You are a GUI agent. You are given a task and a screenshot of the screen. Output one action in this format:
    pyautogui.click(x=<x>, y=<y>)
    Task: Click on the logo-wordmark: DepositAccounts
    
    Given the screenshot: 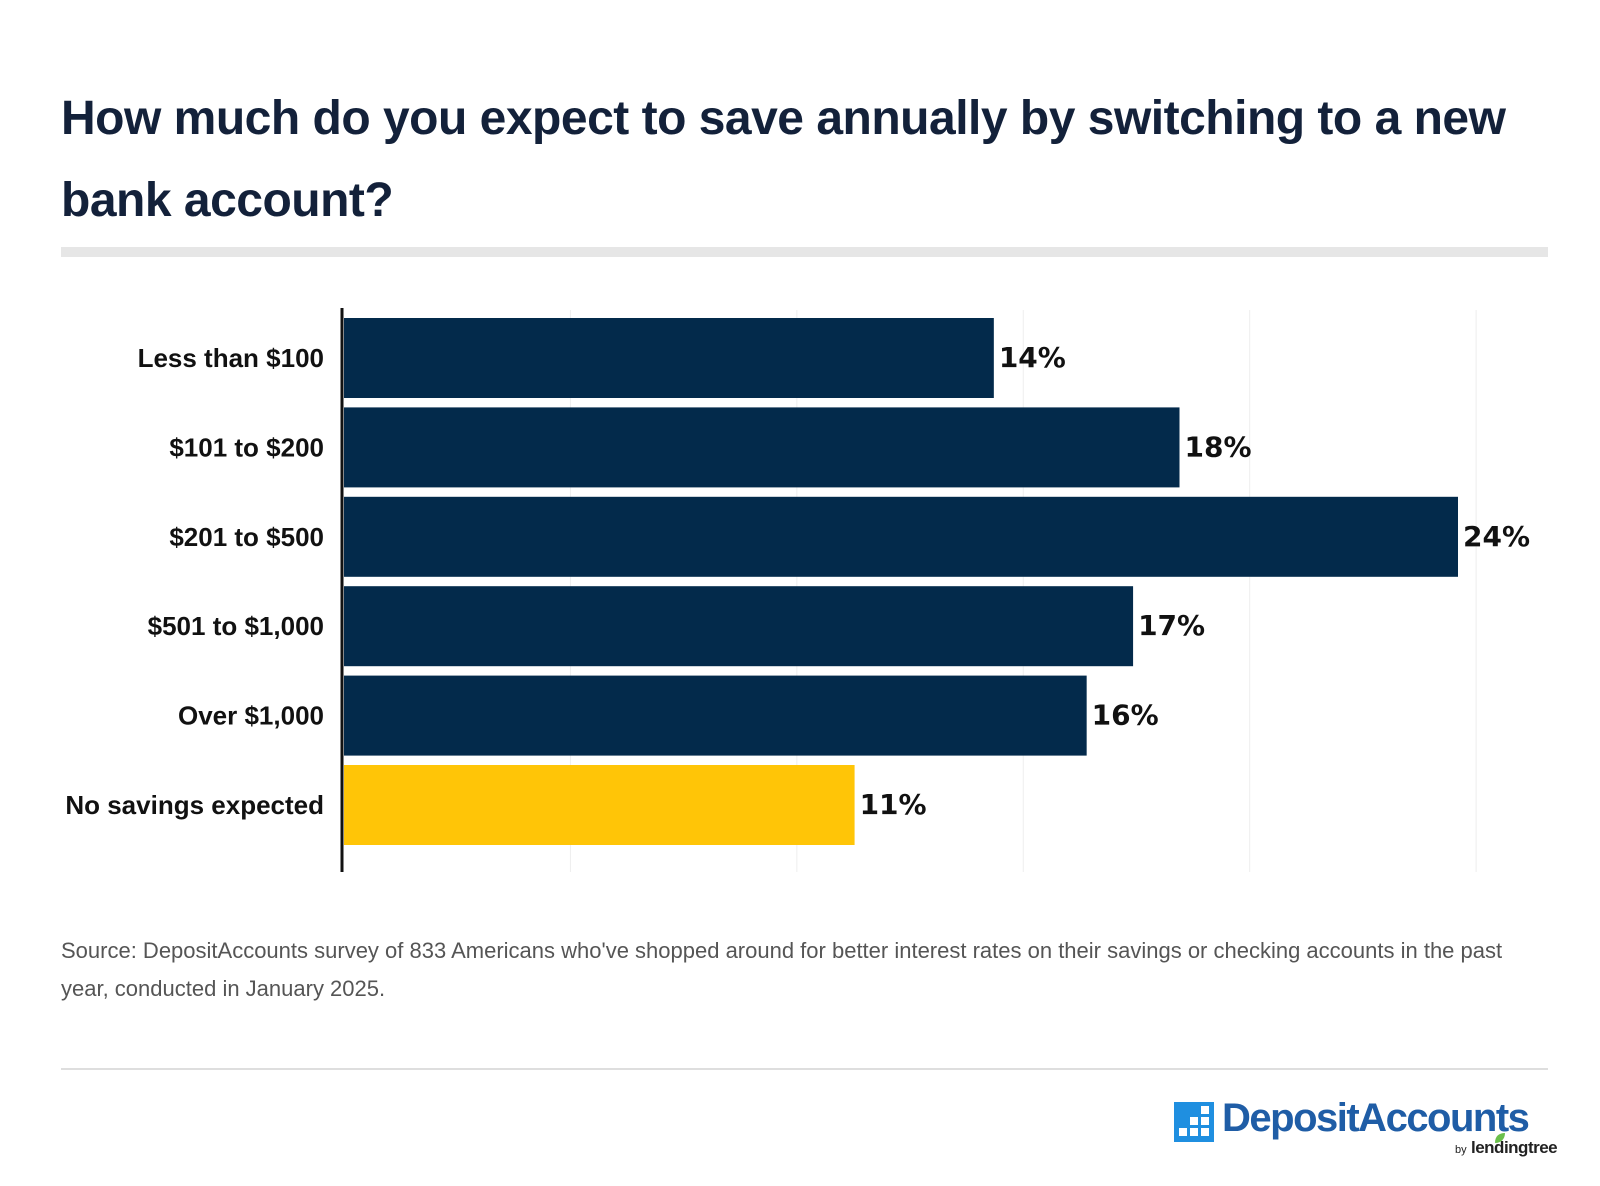 What is the action you would take?
    pyautogui.click(x=1376, y=1118)
    